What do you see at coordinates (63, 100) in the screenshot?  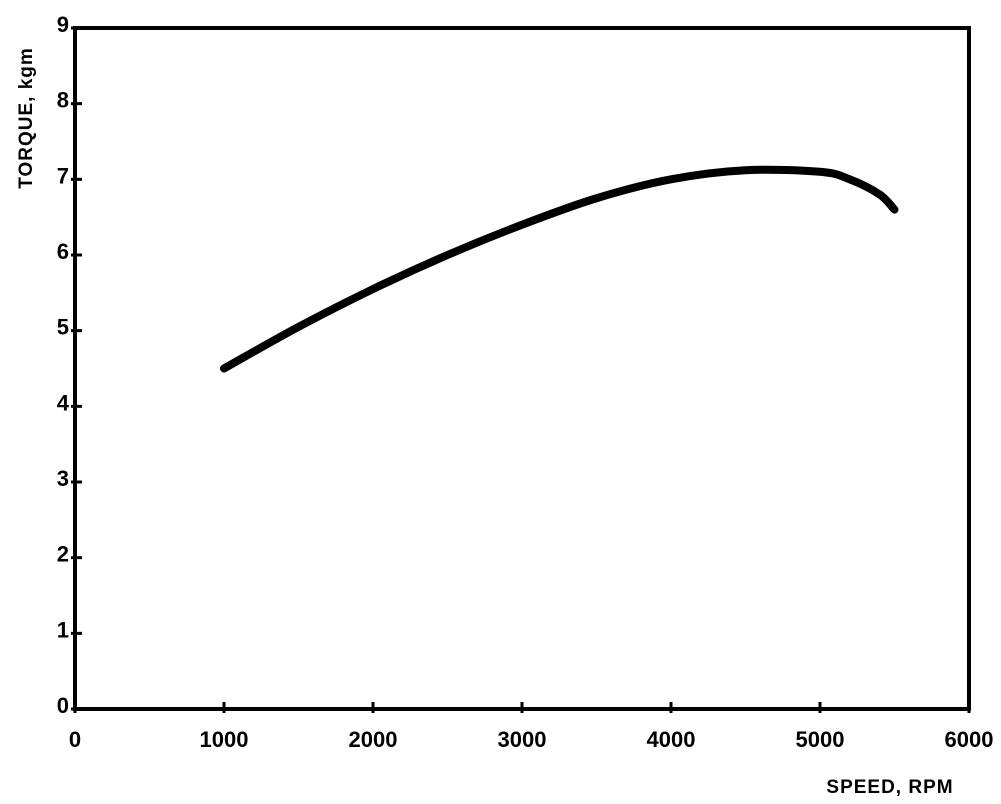 I see `y-tick-label: 8` at bounding box center [63, 100].